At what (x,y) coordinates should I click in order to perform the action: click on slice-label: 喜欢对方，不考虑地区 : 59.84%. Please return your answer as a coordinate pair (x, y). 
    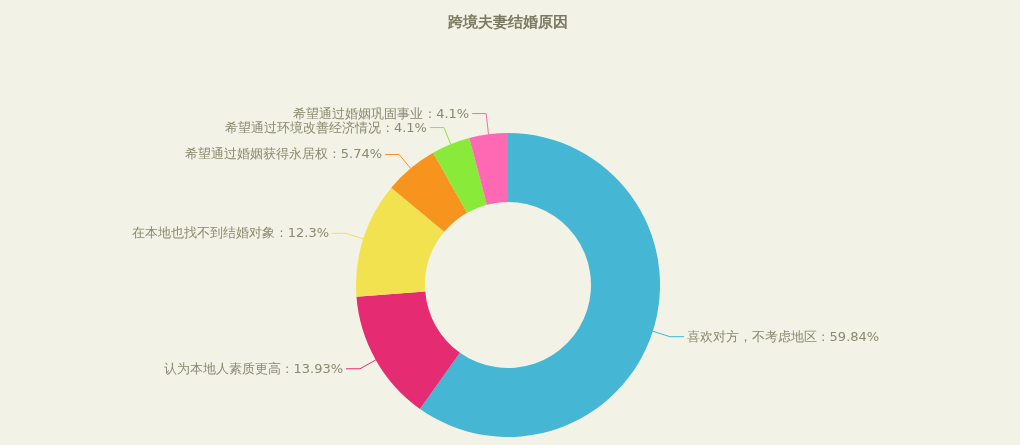
    Looking at the image, I should click on (783, 336).